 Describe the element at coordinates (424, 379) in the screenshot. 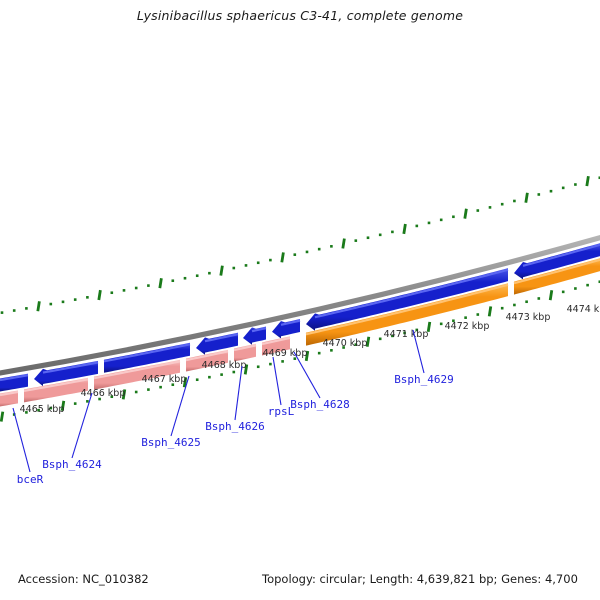

I see `gene-label: Bsph_4629` at that location.